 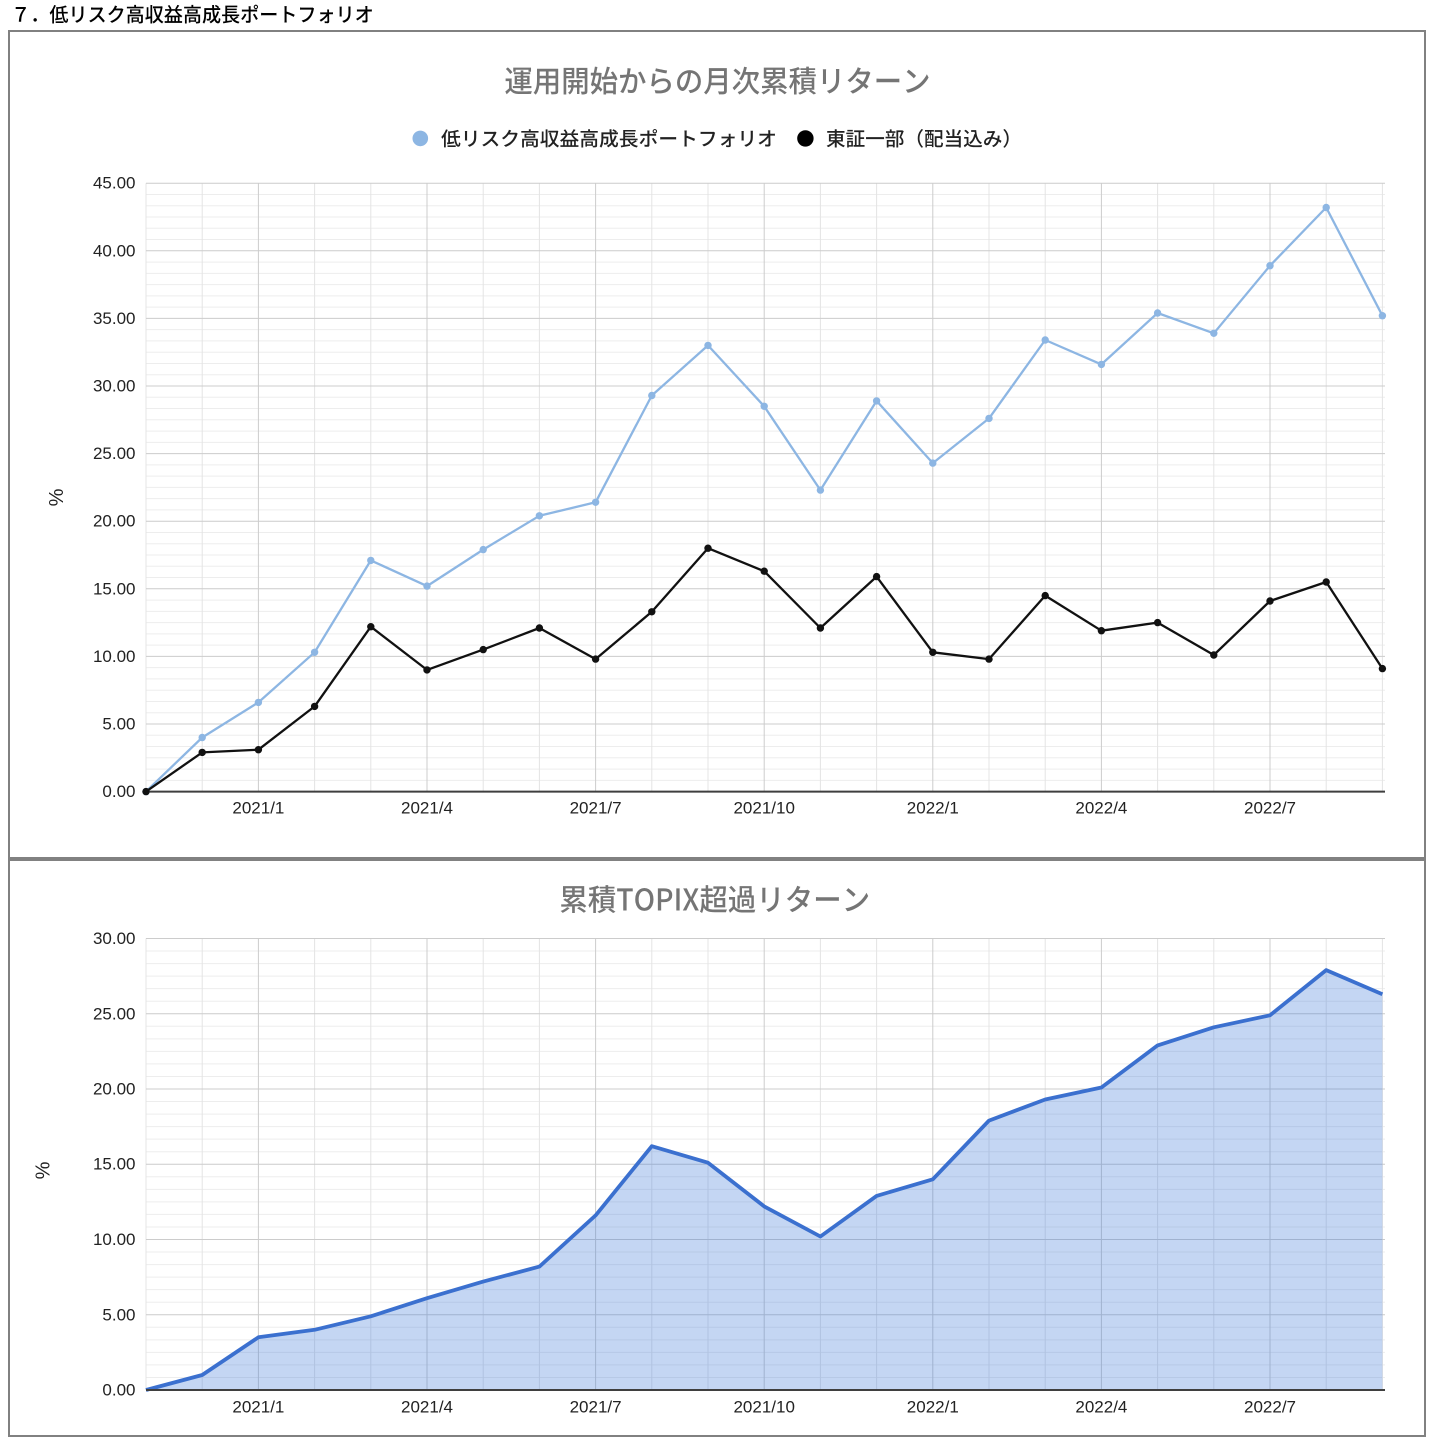 What do you see at coordinates (114, 183) in the screenshot?
I see `svg-text: 45.00` at bounding box center [114, 183].